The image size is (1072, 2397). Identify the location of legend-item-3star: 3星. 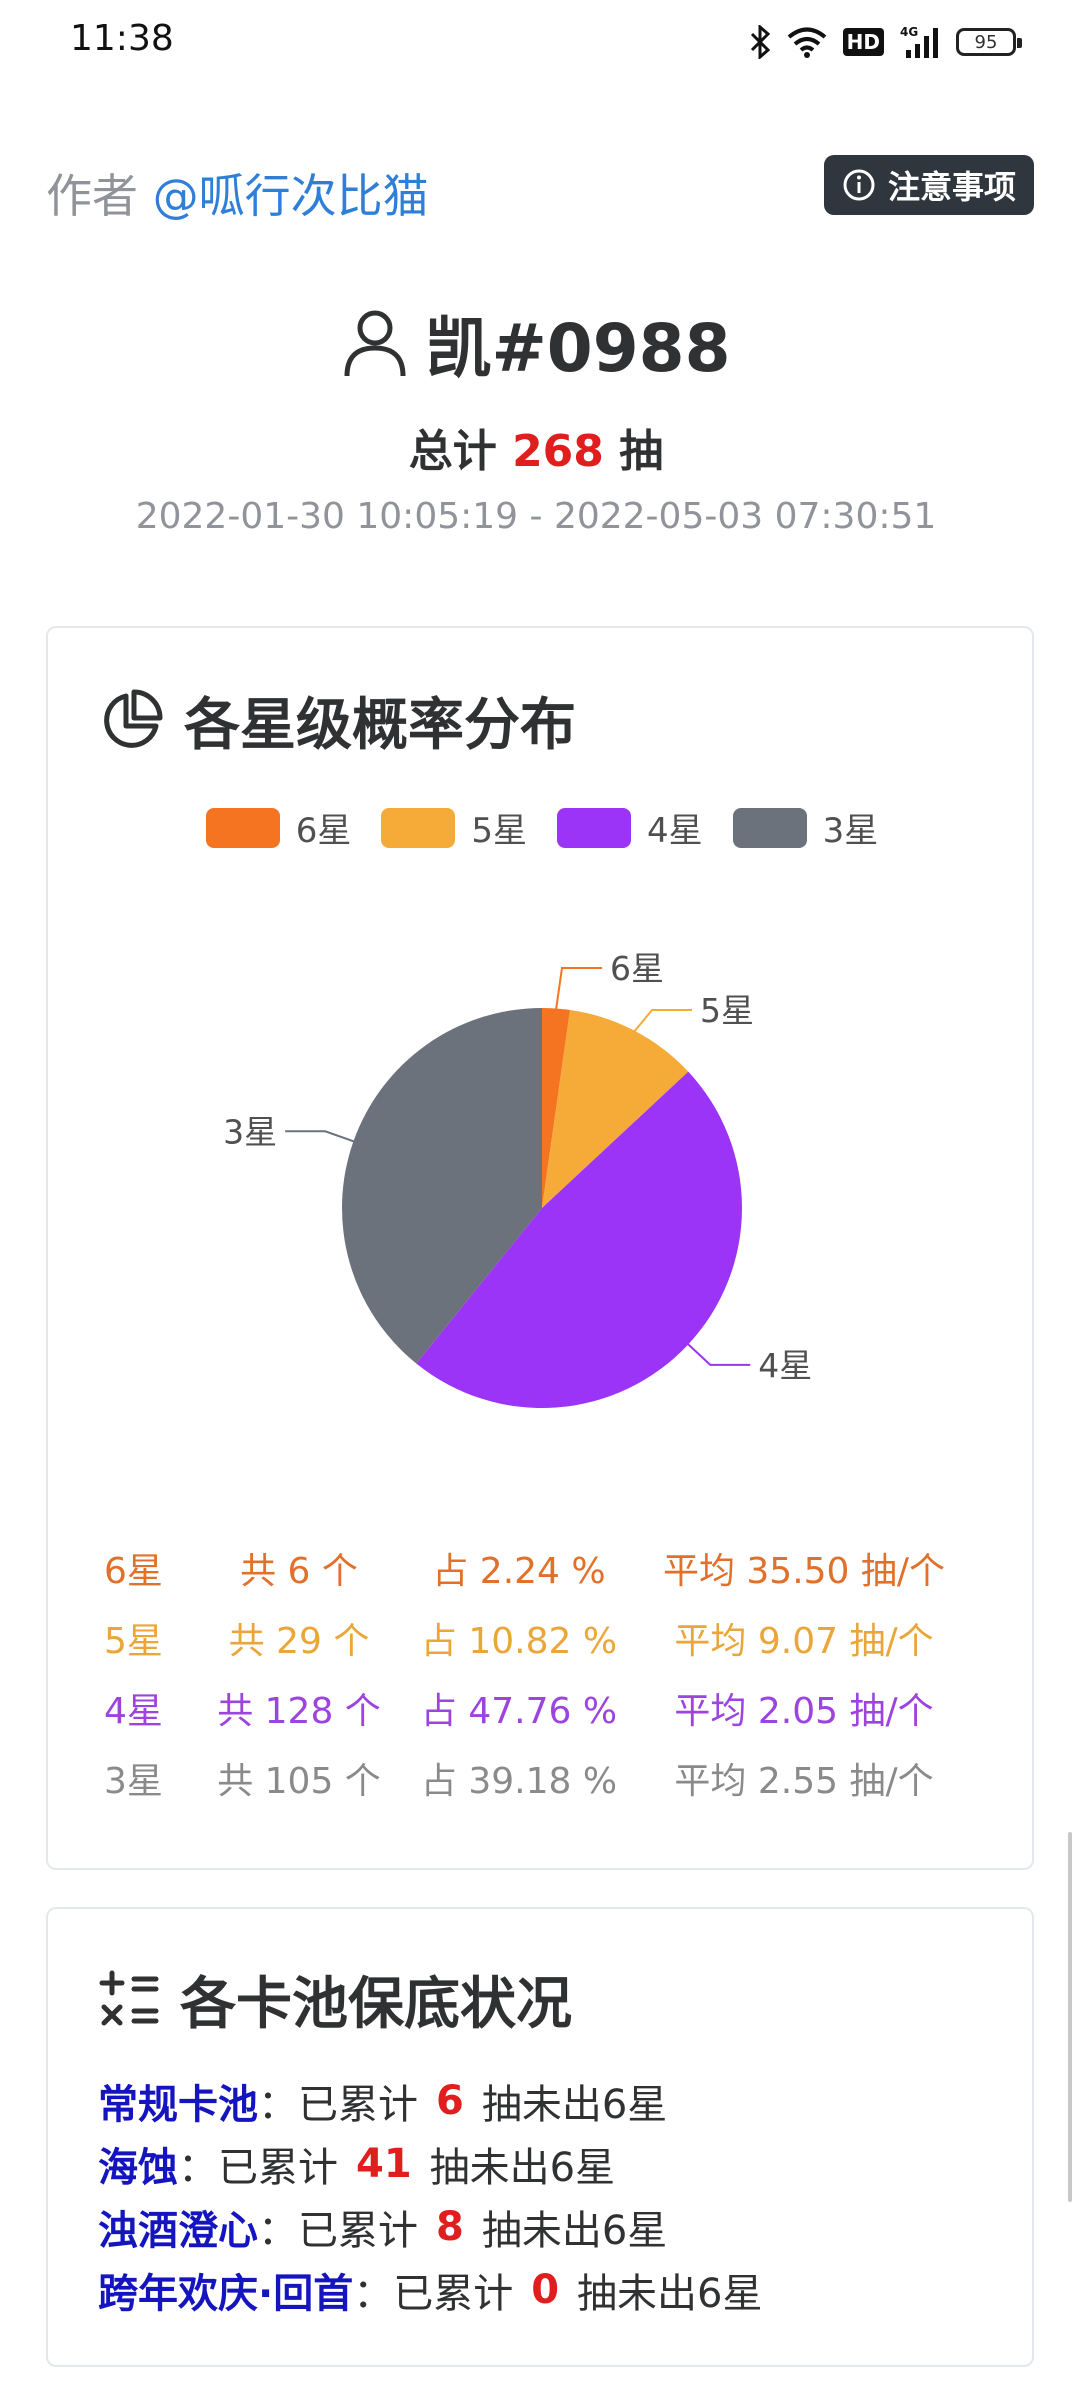
(805, 827).